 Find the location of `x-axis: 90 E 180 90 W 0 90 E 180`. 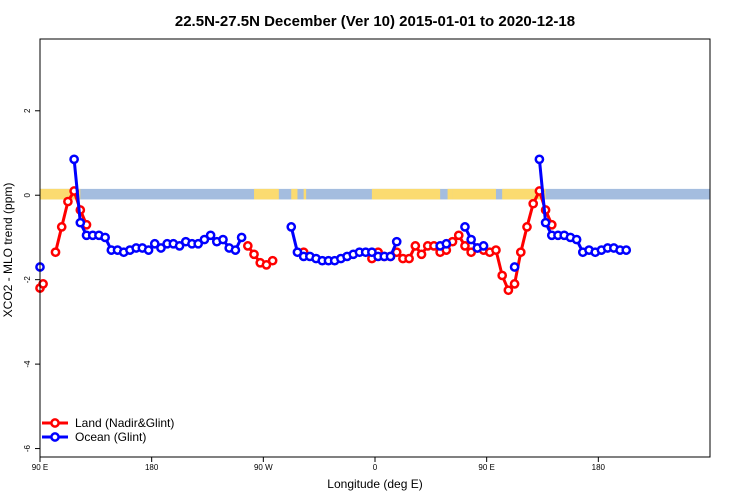

x-axis: 90 E 180 90 W 0 90 E 180 is located at coordinates (319, 464).